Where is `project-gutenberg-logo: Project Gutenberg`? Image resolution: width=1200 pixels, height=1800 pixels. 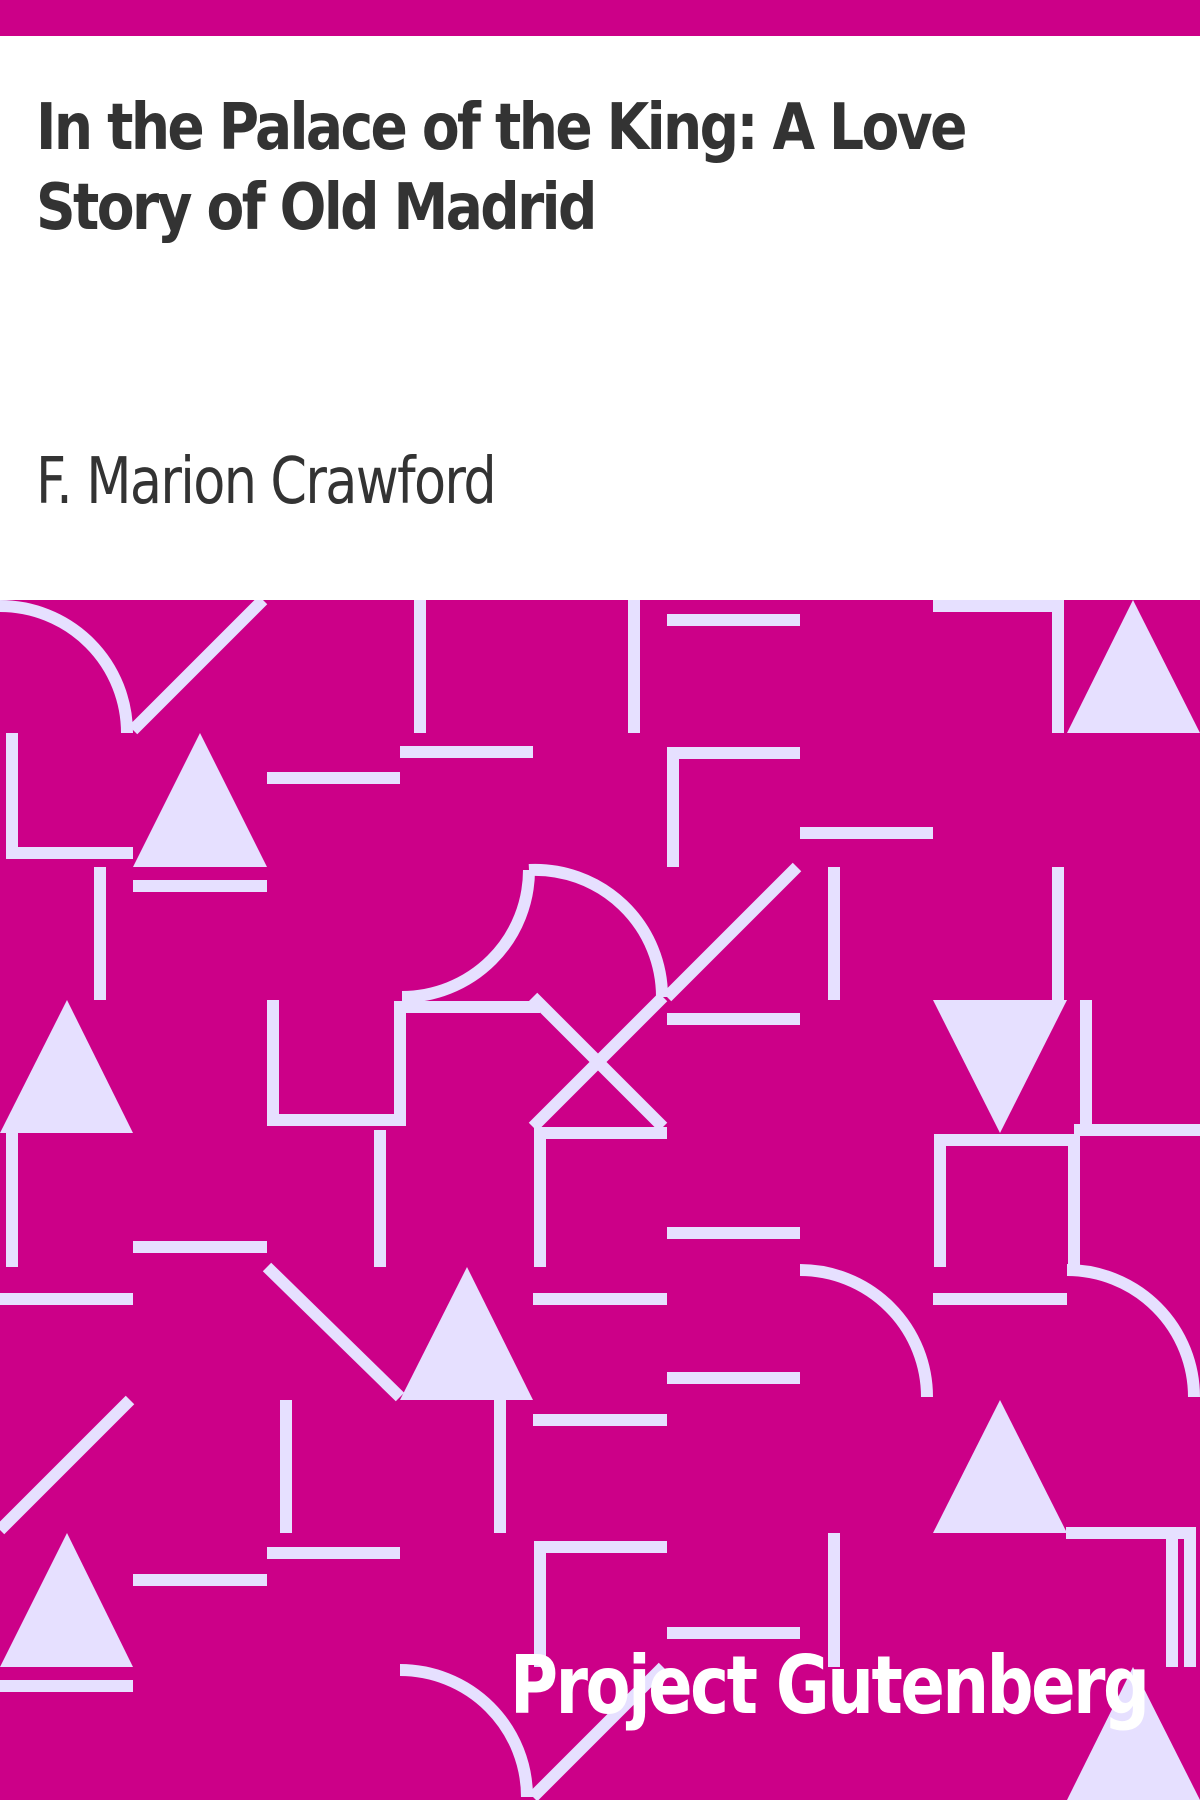
project-gutenberg-logo: Project Gutenberg is located at coordinates (830, 1685).